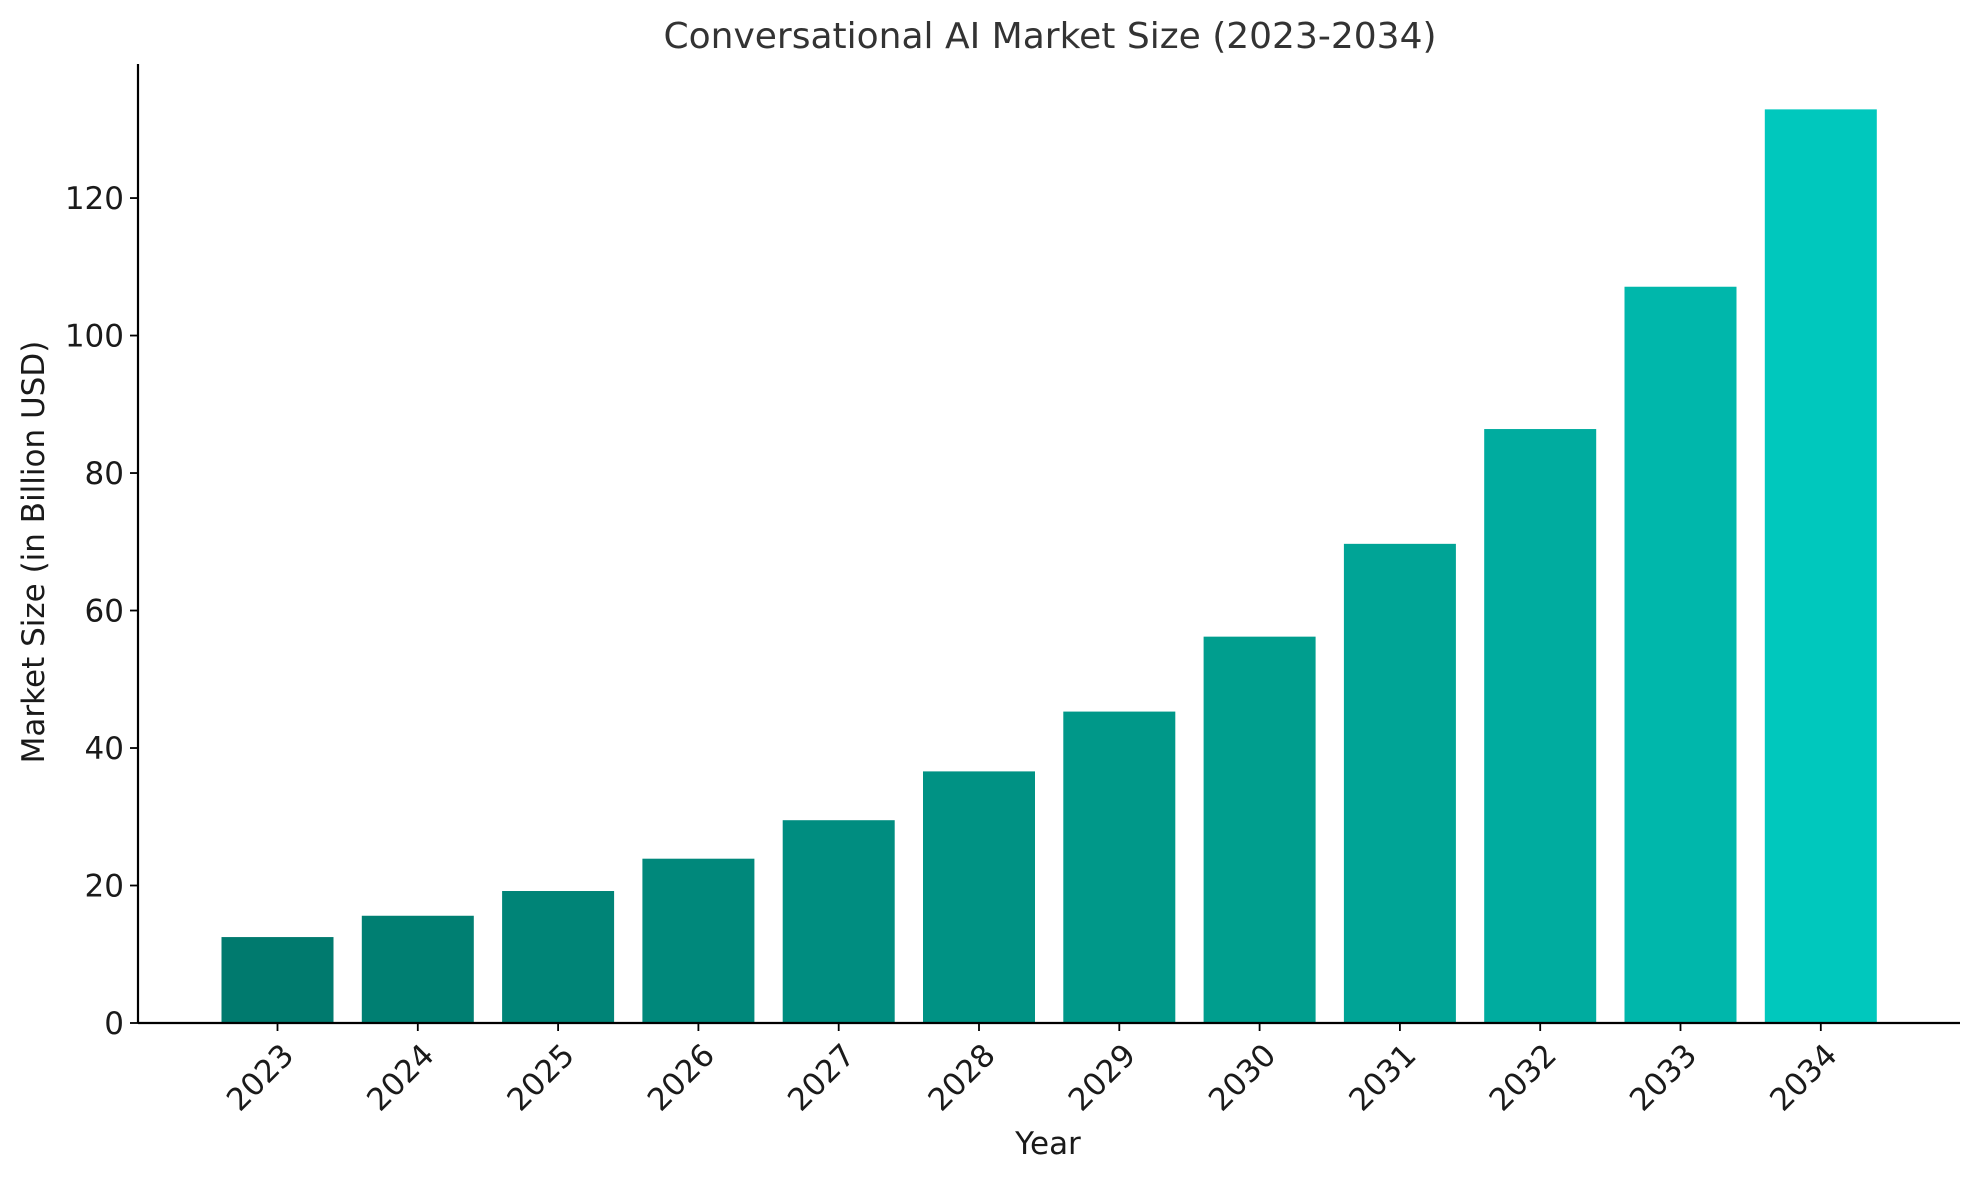  I want to click on y-tick-label: 20, so click(104, 887).